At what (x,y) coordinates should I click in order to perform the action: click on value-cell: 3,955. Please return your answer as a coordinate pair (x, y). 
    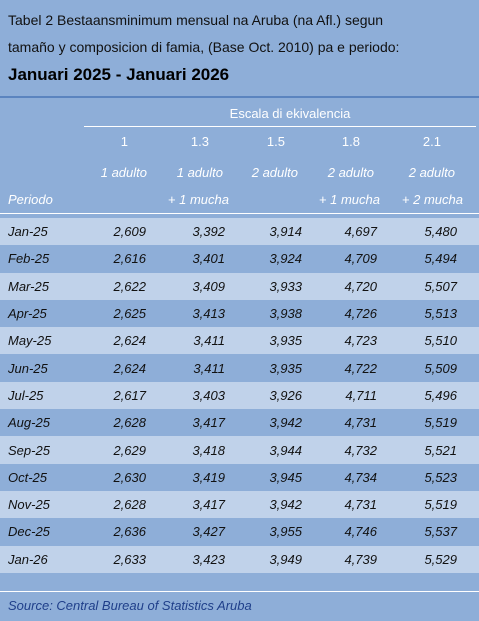
    Looking at the image, I should click on (285, 532).